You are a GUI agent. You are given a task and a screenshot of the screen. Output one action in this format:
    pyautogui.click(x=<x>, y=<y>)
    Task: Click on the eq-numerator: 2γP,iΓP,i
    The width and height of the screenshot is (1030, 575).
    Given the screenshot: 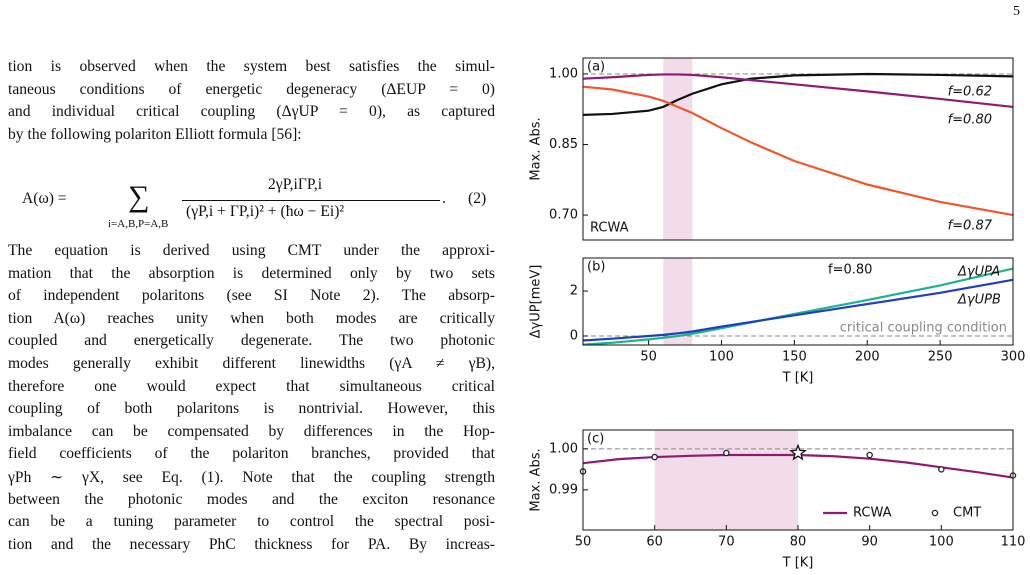 What is the action you would take?
    pyautogui.click(x=295, y=184)
    